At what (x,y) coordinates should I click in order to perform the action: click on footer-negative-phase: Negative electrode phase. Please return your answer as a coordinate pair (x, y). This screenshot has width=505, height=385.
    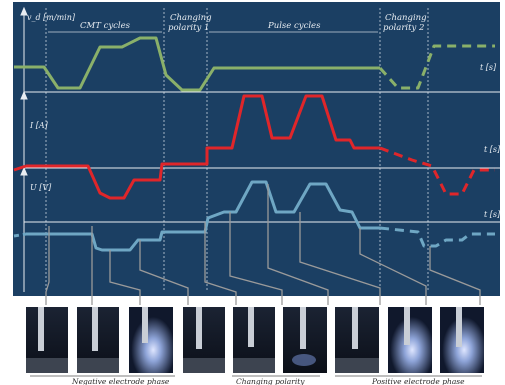
    Looking at the image, I should click on (120, 381).